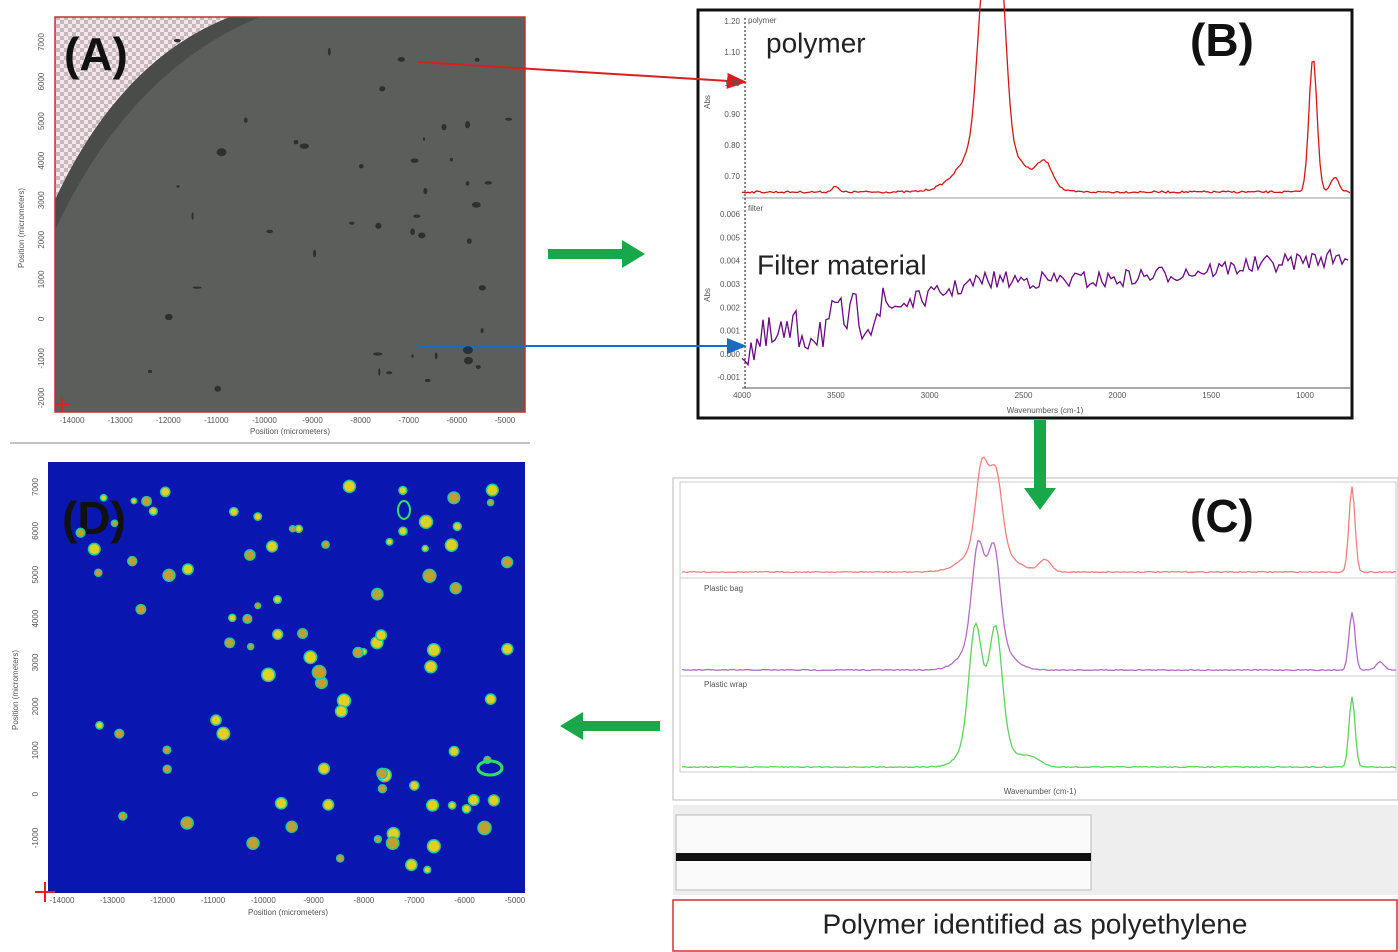 The image size is (1398, 952). What do you see at coordinates (730, 261) in the screenshot?
I see `y-tick-label: 0.004` at bounding box center [730, 261].